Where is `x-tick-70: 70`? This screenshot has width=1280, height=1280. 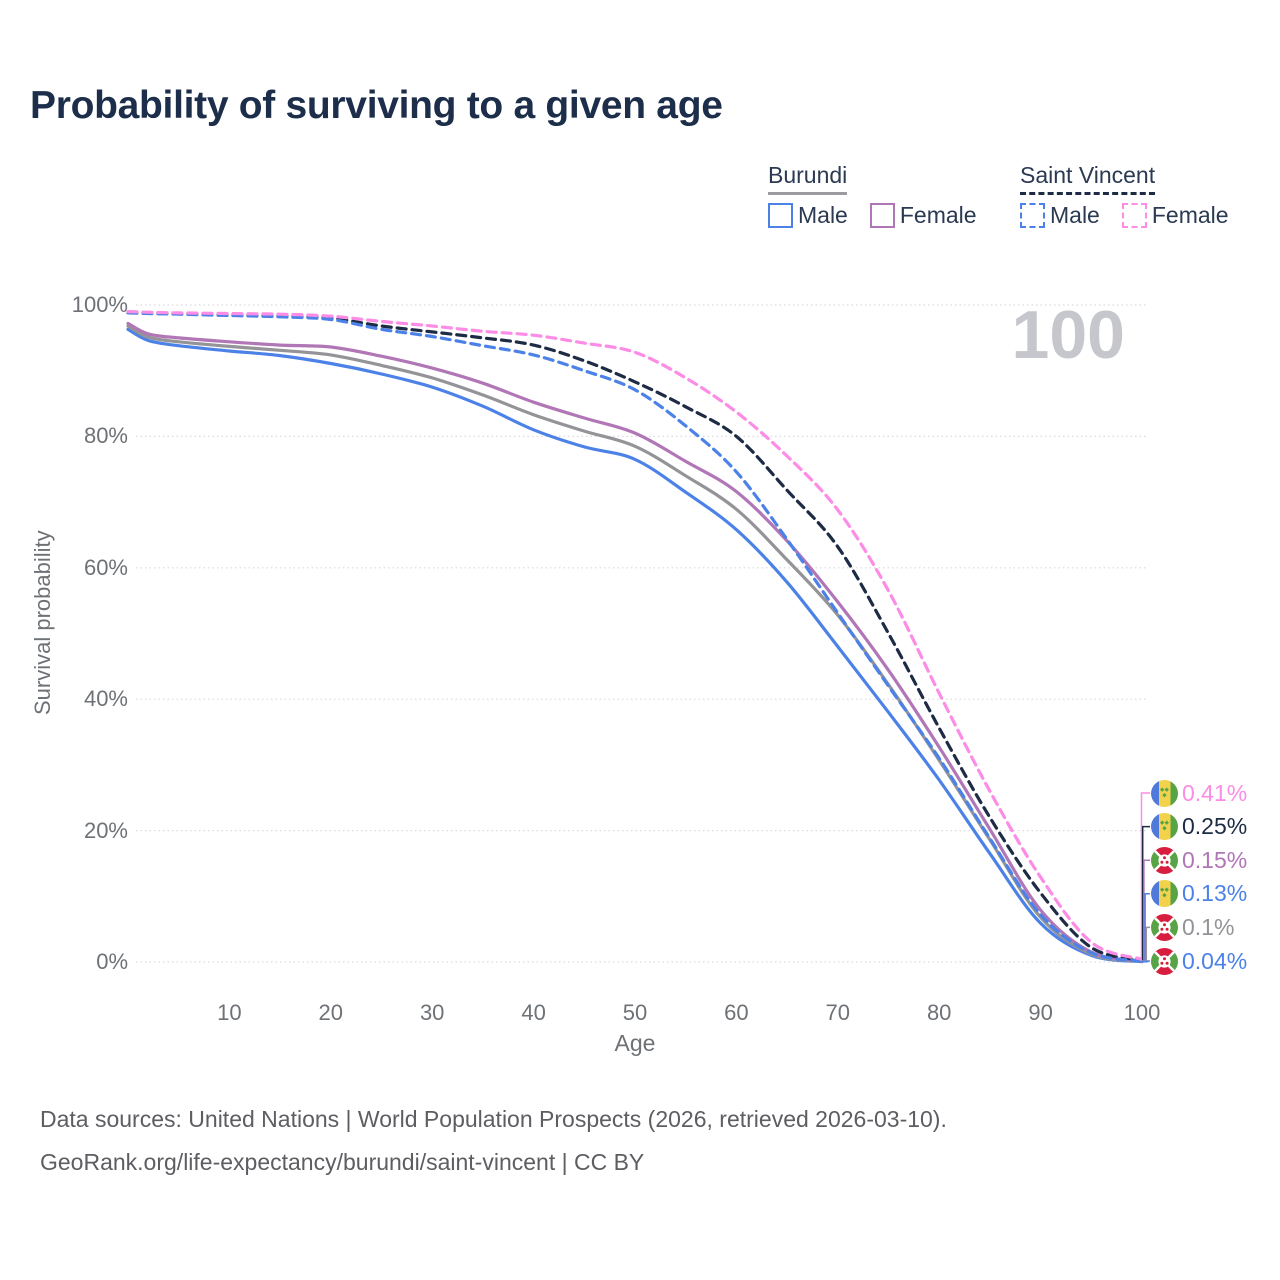 x-tick-70: 70 is located at coordinates (838, 1012).